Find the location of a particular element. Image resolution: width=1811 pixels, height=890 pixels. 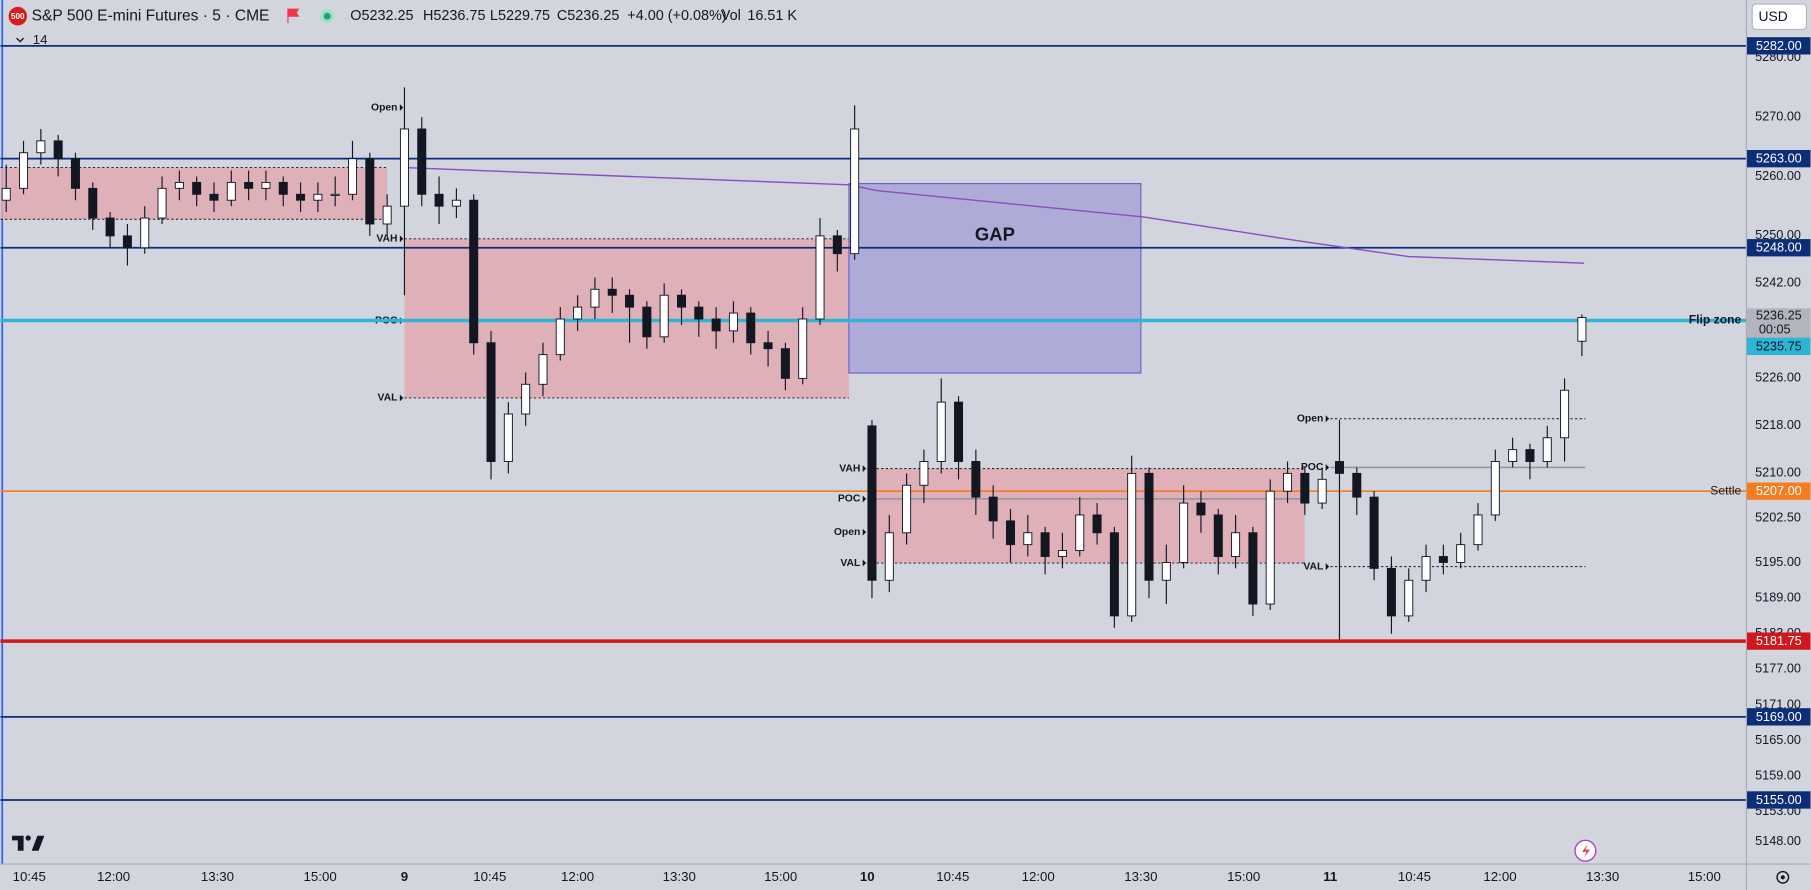

level-price-label: 5181.75 is located at coordinates (1779, 641).